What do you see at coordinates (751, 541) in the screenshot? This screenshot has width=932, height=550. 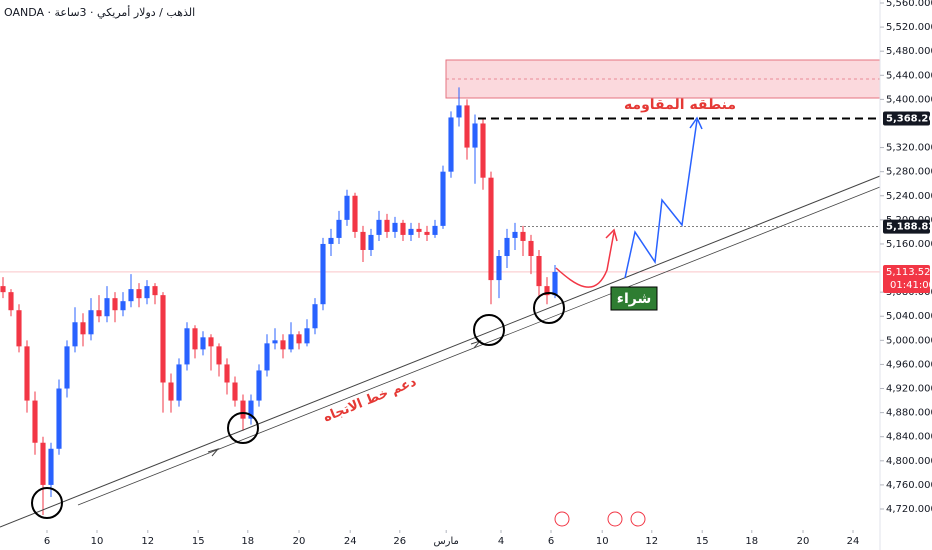 I see `x-tick-label: 18` at bounding box center [751, 541].